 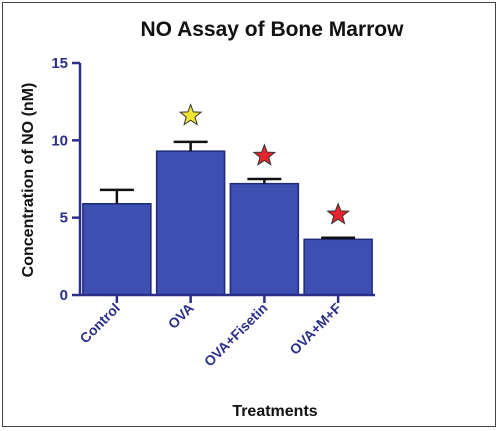 I want to click on y-axis-label: Concentration of NO (nM), so click(x=28, y=180).